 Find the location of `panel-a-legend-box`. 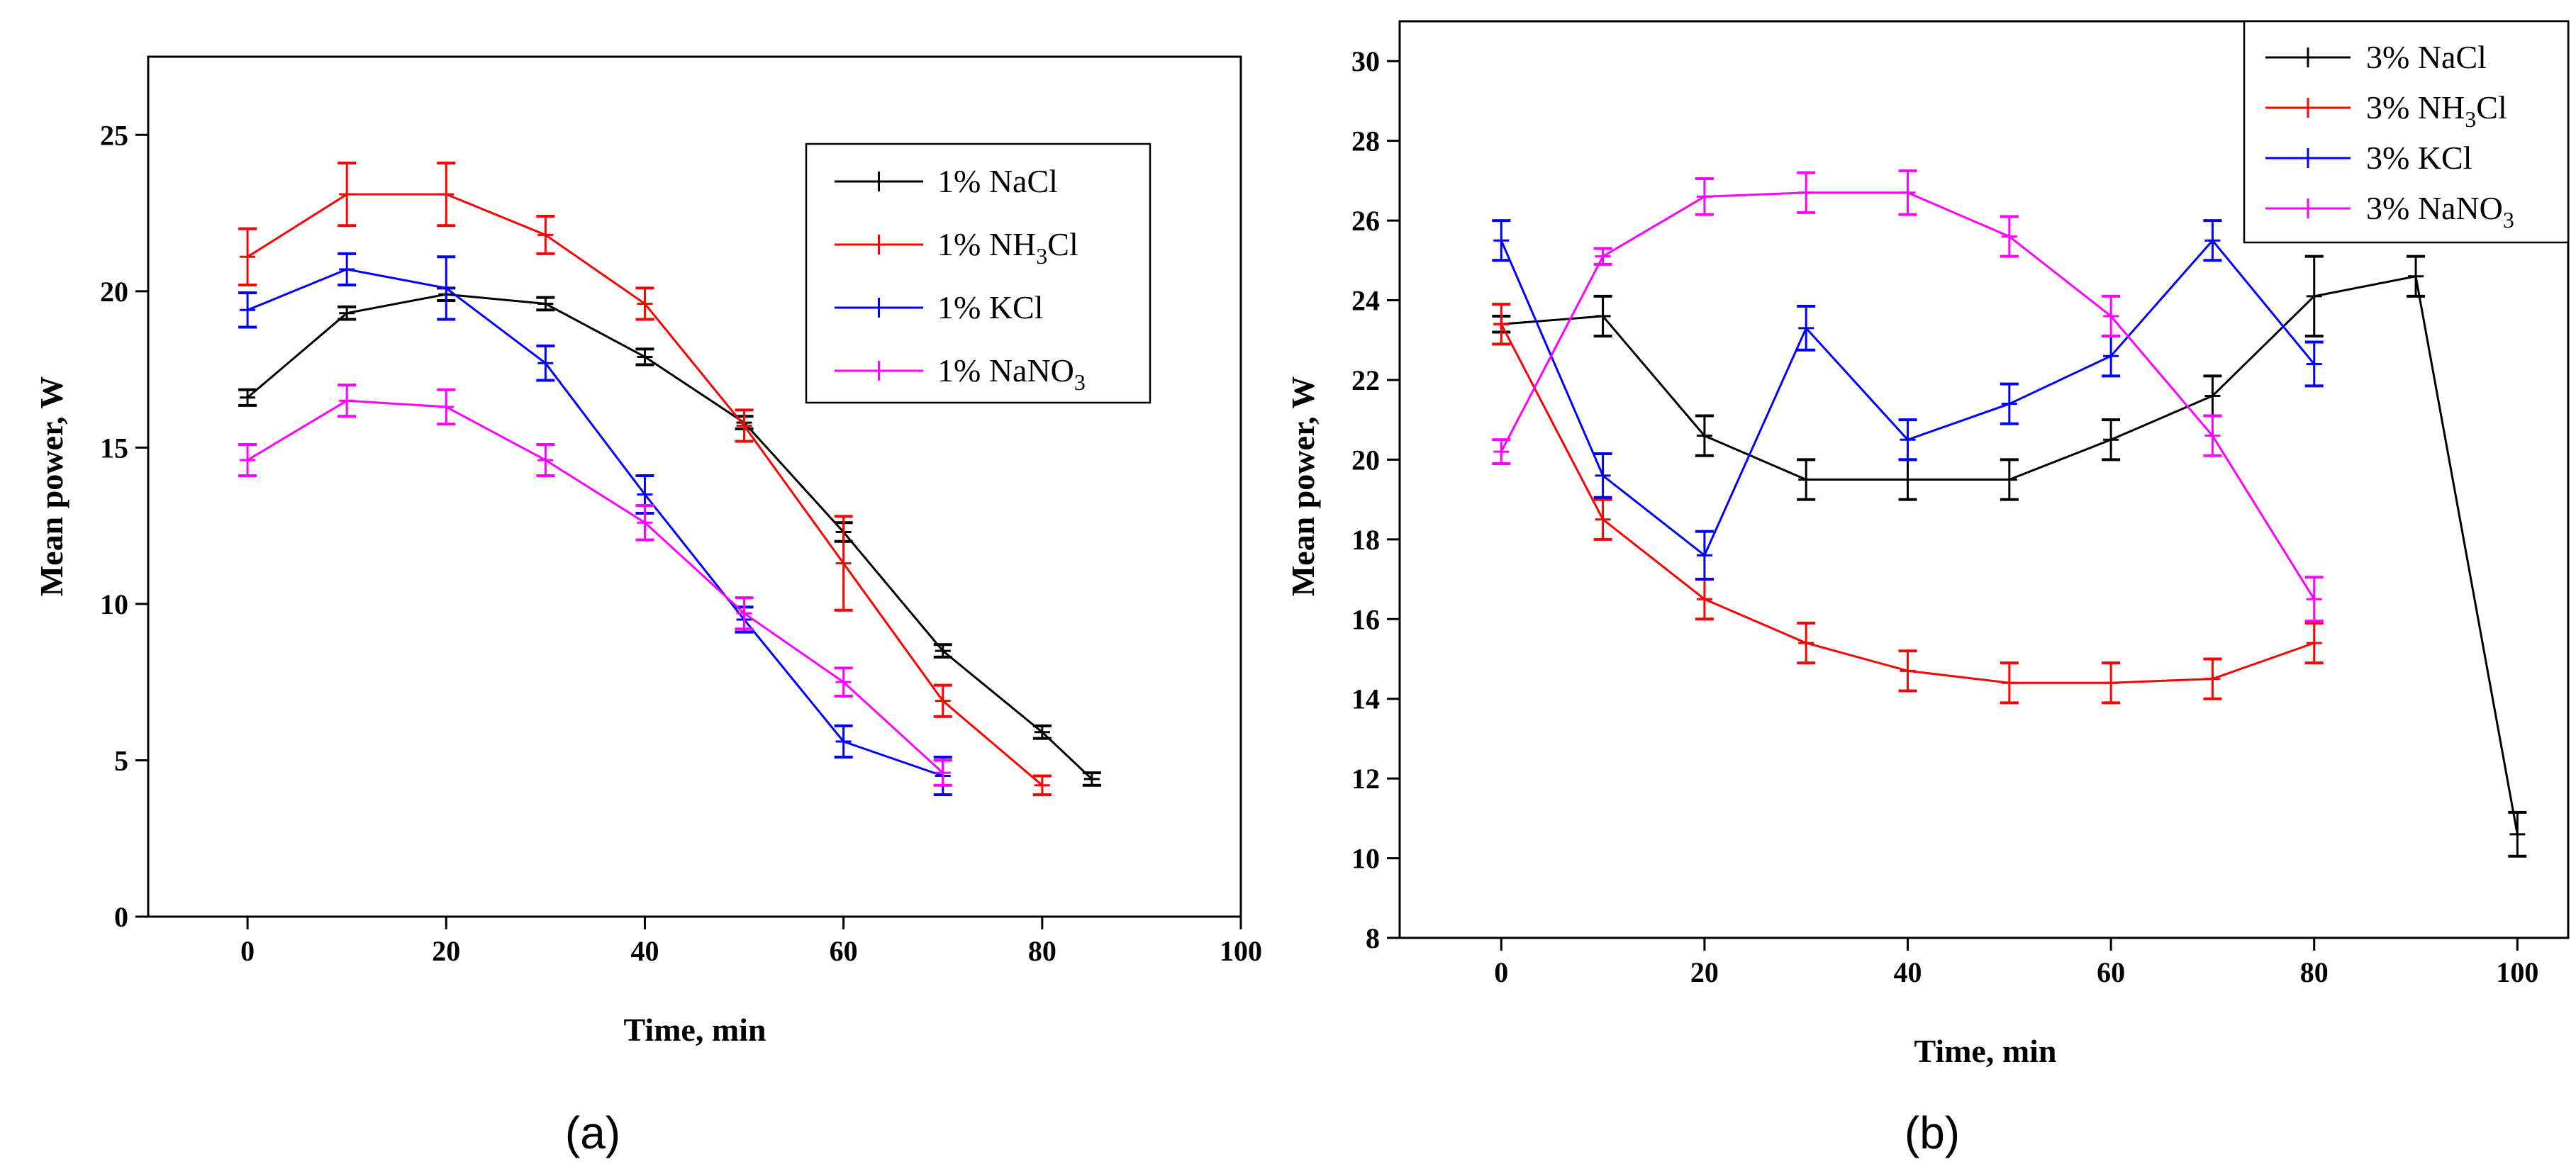

panel-a-legend-box is located at coordinates (978, 273).